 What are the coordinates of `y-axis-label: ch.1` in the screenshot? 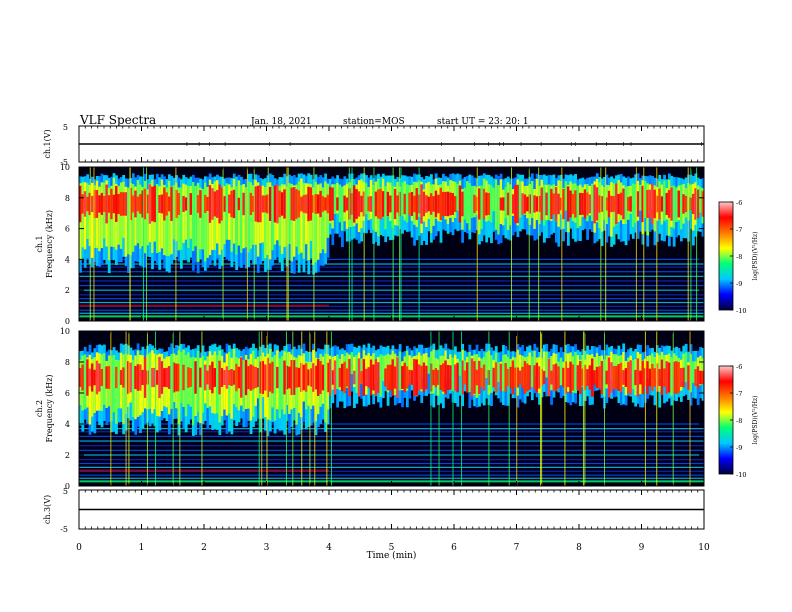 It's located at (39, 243).